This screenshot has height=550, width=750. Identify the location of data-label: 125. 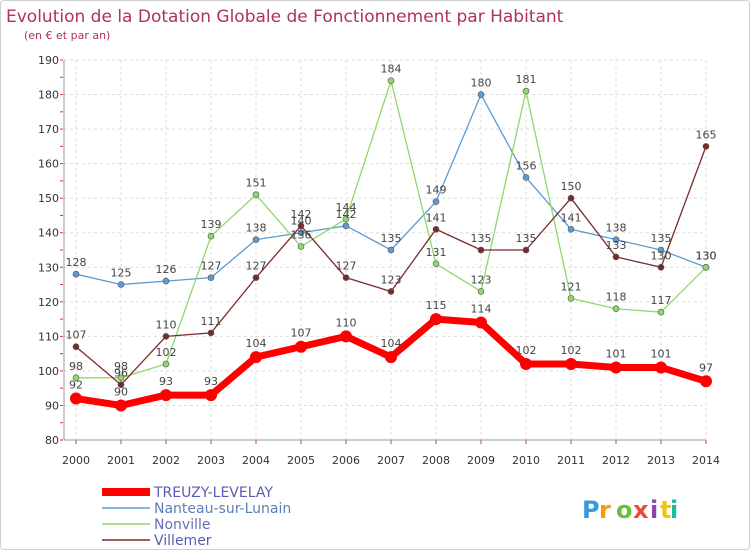
(121, 273).